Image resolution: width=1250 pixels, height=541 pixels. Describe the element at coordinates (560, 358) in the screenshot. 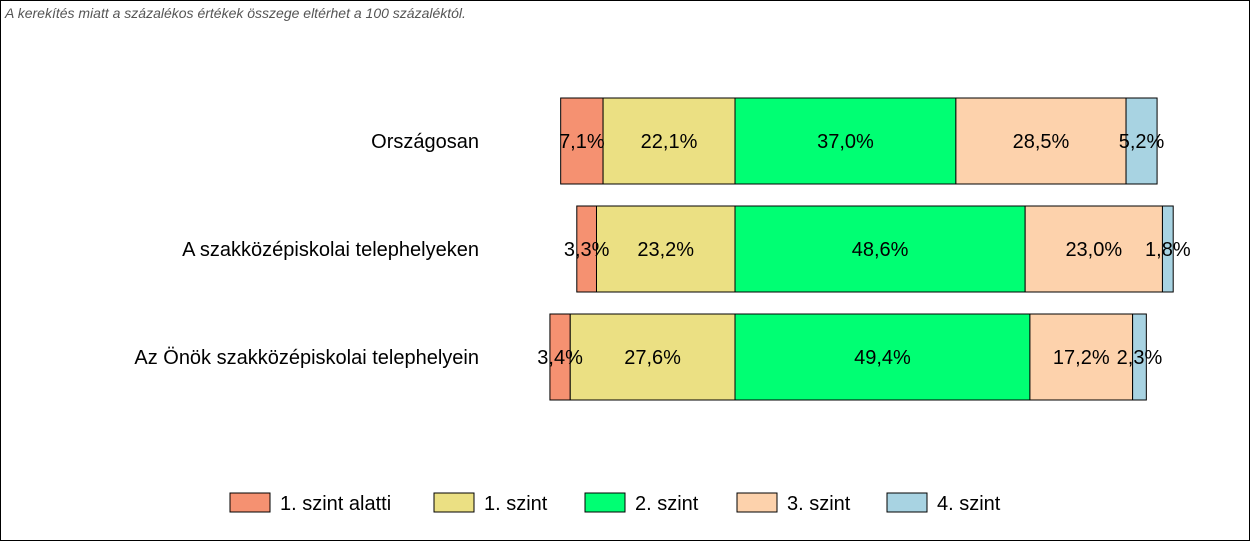

I see `data-label: 3,4%` at that location.